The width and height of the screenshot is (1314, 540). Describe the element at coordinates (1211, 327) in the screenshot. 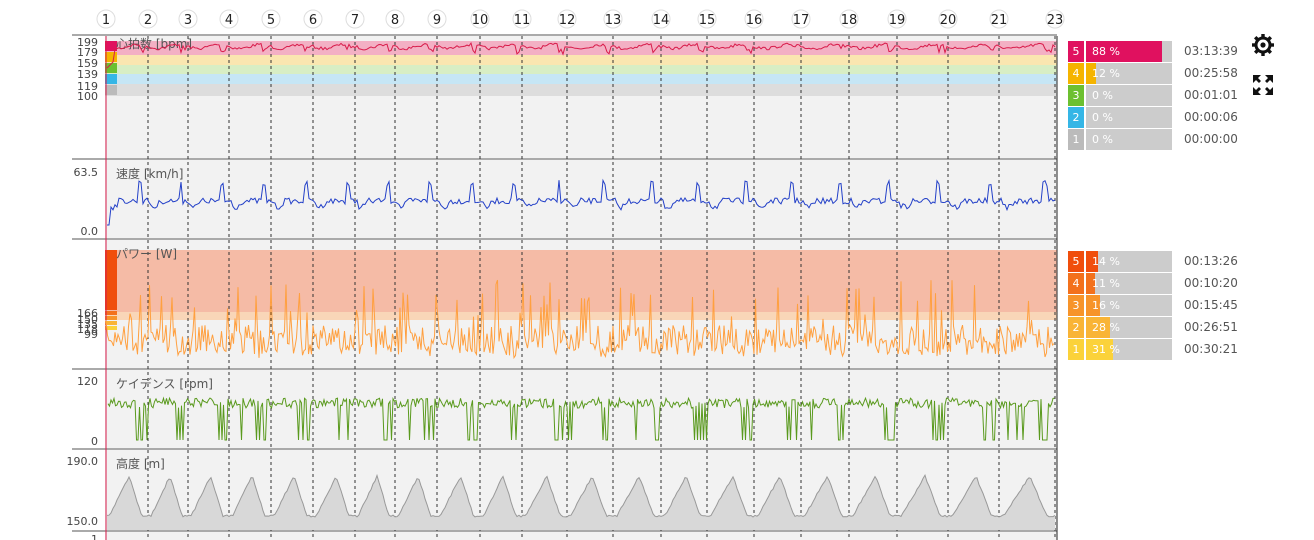

I see `power-zone-time: 00:26:51` at that location.